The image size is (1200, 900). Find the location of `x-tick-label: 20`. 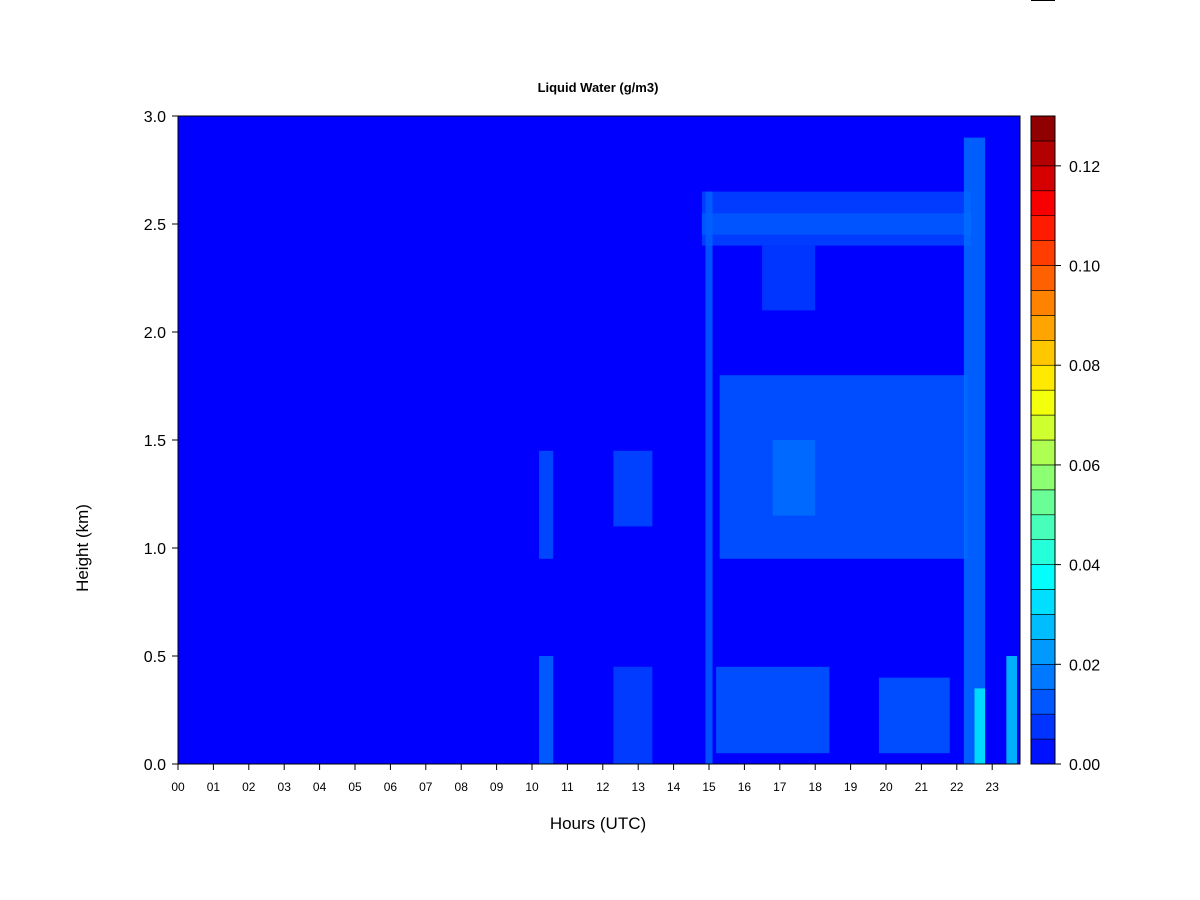

x-tick-label: 20 is located at coordinates (886, 787).